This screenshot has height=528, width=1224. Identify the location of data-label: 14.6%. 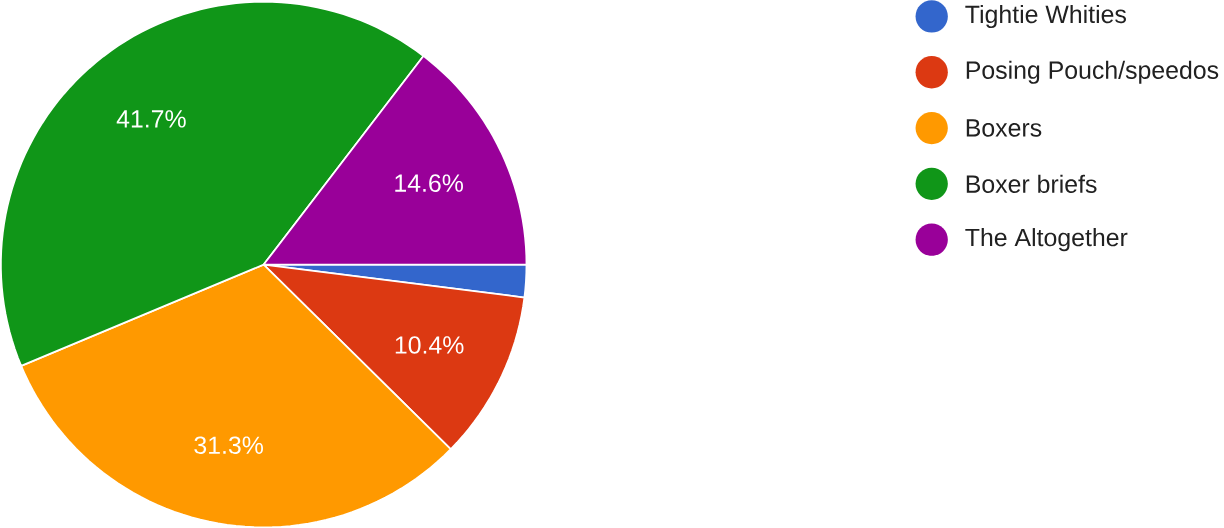
(429, 183).